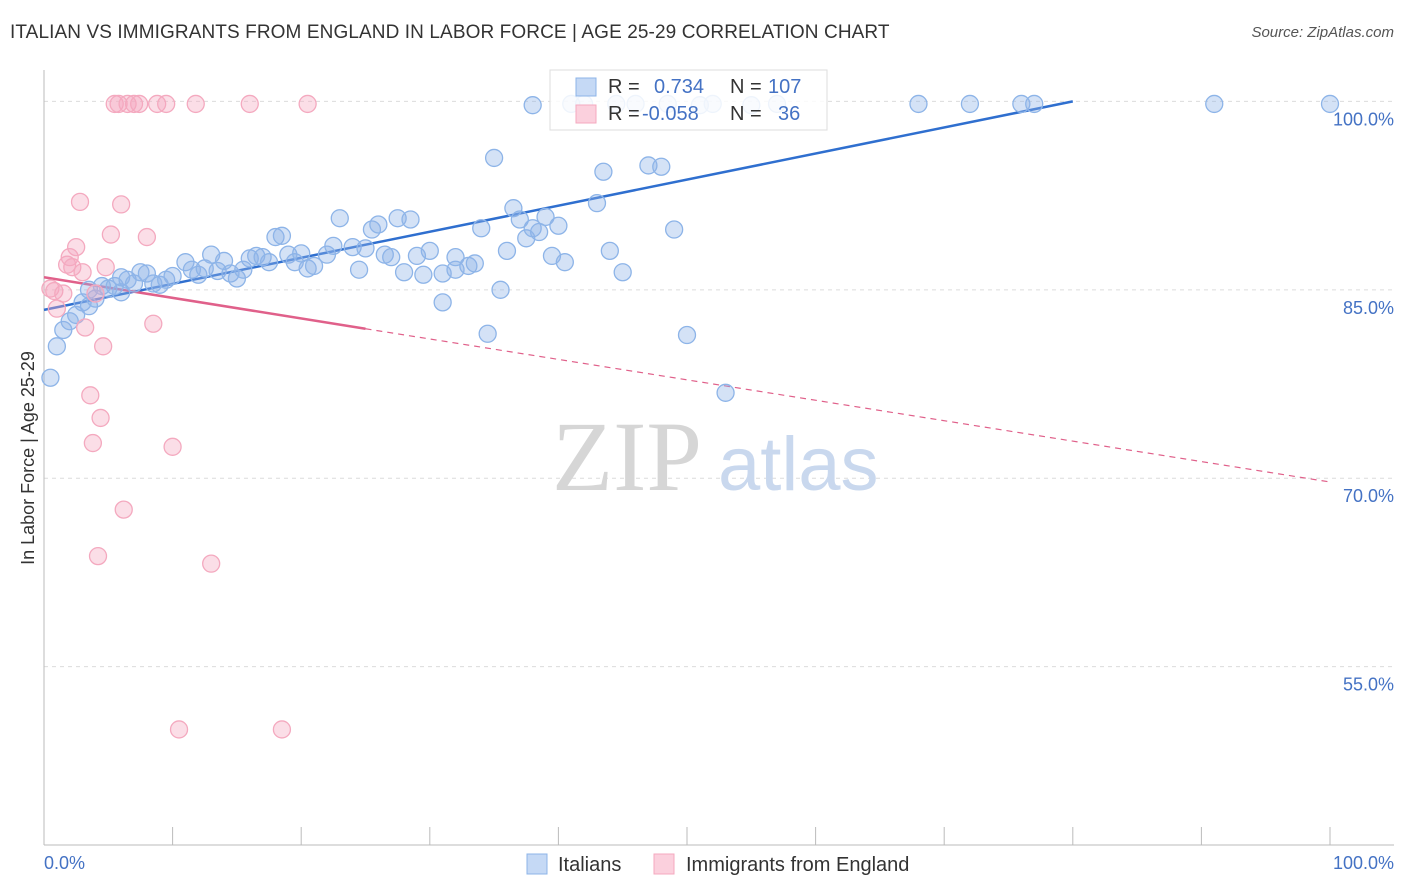 The image size is (1406, 892). Describe the element at coordinates (746, 87) in the screenshot. I see `stats-n-label-italians: N =` at that location.